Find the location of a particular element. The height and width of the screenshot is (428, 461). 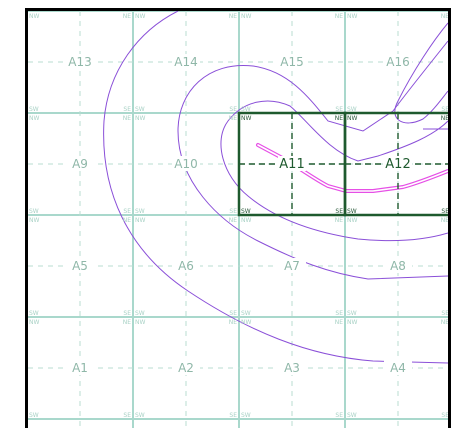

cell-label: A15 is located at coordinates (291, 62).